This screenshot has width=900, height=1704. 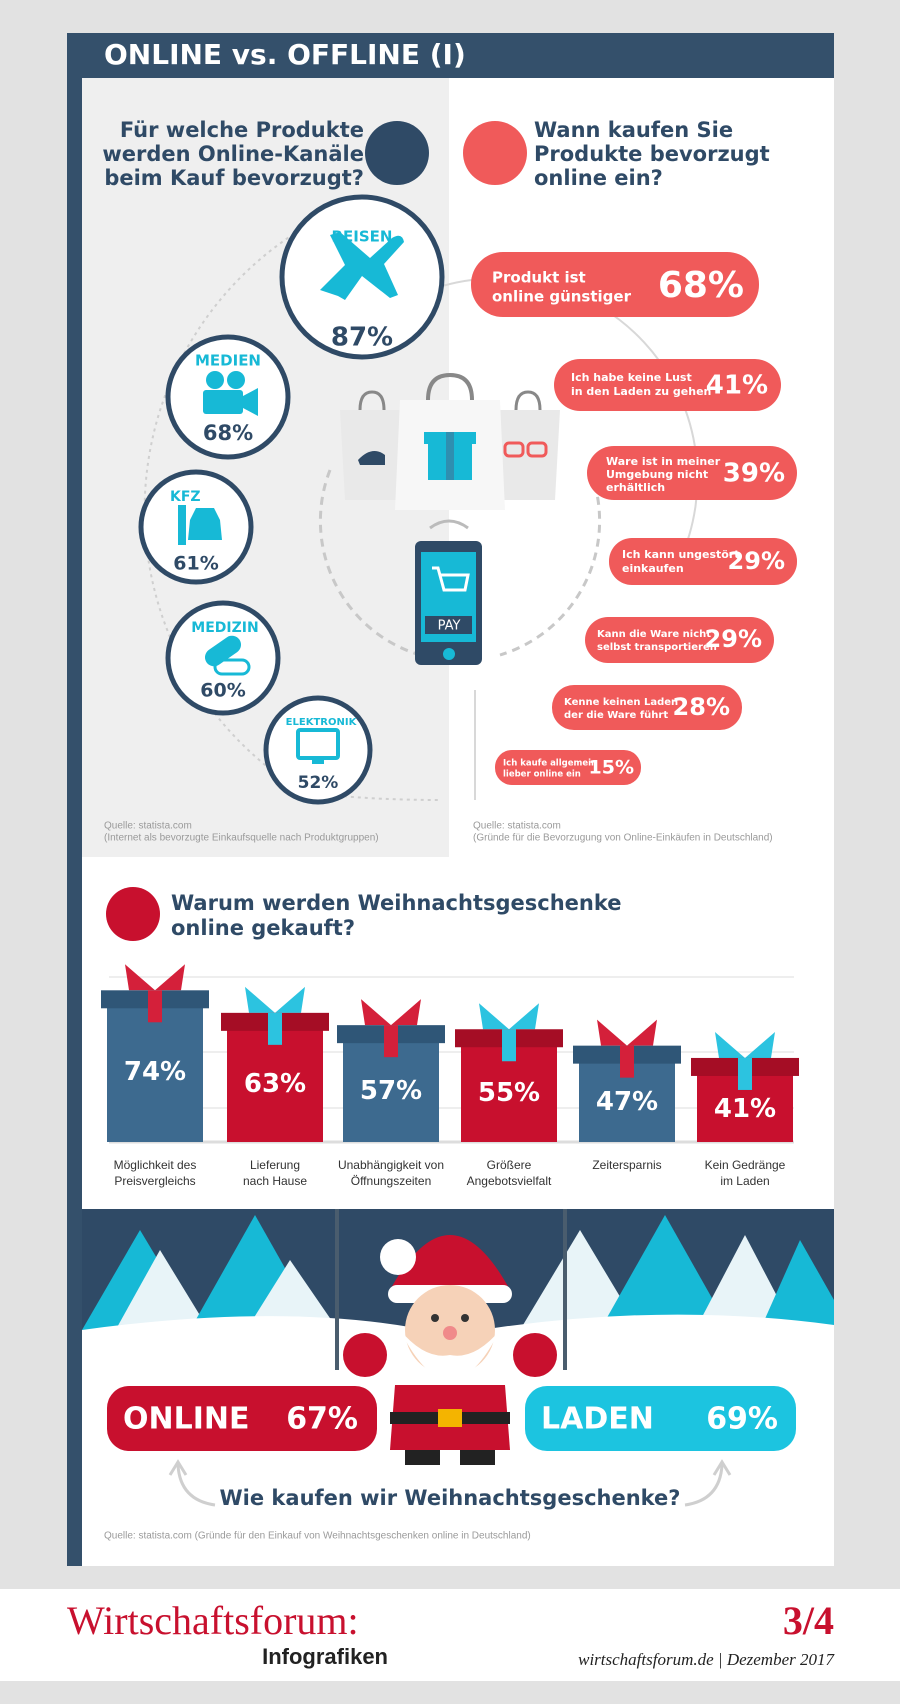 What do you see at coordinates (737, 386) in the screenshot?
I see `reason-value: 41%` at bounding box center [737, 386].